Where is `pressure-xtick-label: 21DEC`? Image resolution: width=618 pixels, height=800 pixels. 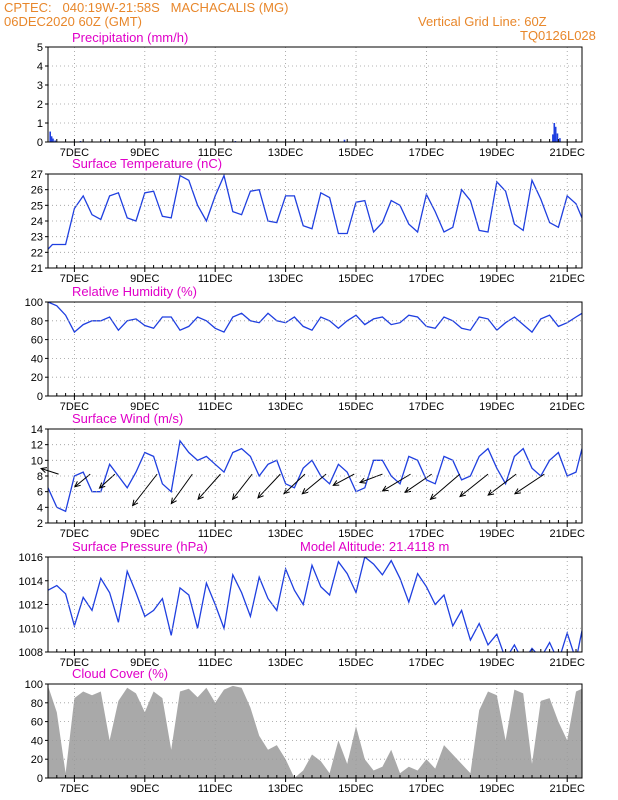
pressure-xtick-label: 21DEC is located at coordinates (567, 663).